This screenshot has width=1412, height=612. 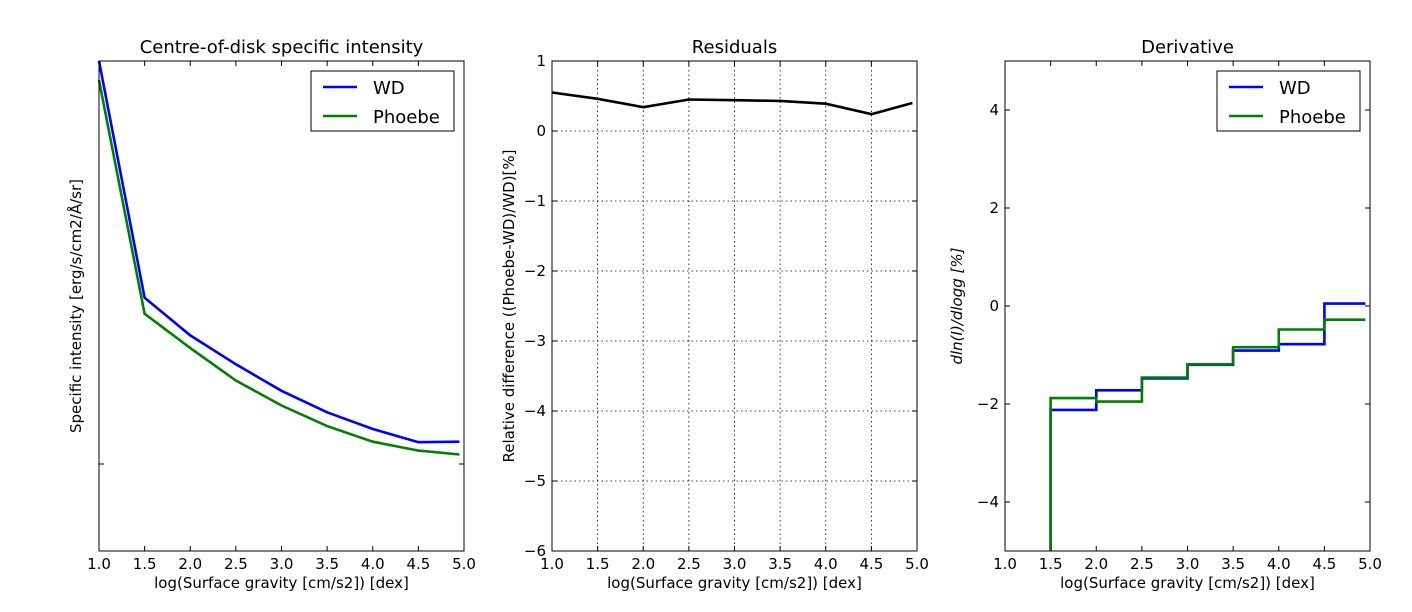 What do you see at coordinates (957, 305) in the screenshot?
I see `y-axis-label: dln(I)/dlogg [%]` at bounding box center [957, 305].